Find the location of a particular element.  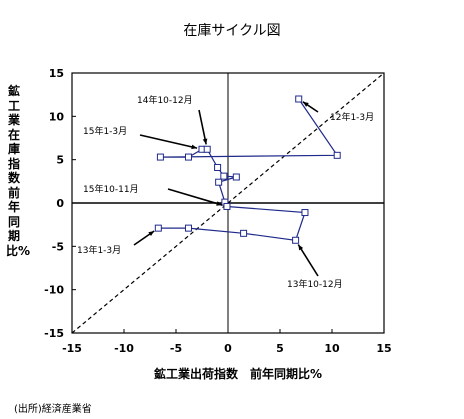

x-tick-label: -15 is located at coordinates (72, 348).